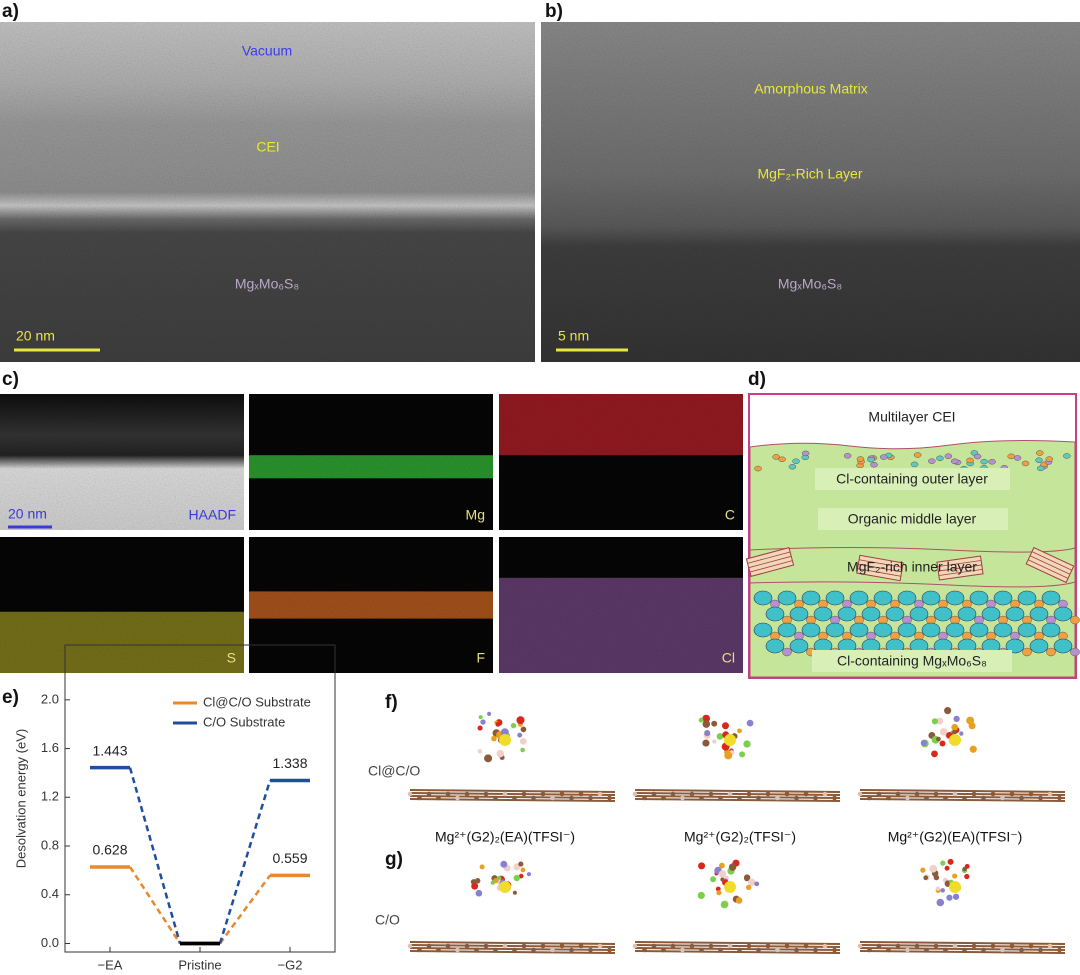 The image size is (1080, 975). I want to click on panel-label: e), so click(10, 697).